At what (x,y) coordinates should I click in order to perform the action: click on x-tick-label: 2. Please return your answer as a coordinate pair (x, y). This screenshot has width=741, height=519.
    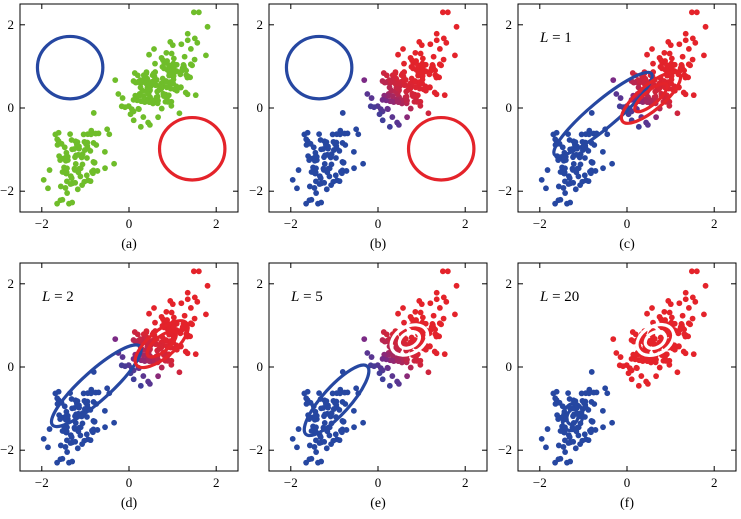
    Looking at the image, I should click on (465, 482).